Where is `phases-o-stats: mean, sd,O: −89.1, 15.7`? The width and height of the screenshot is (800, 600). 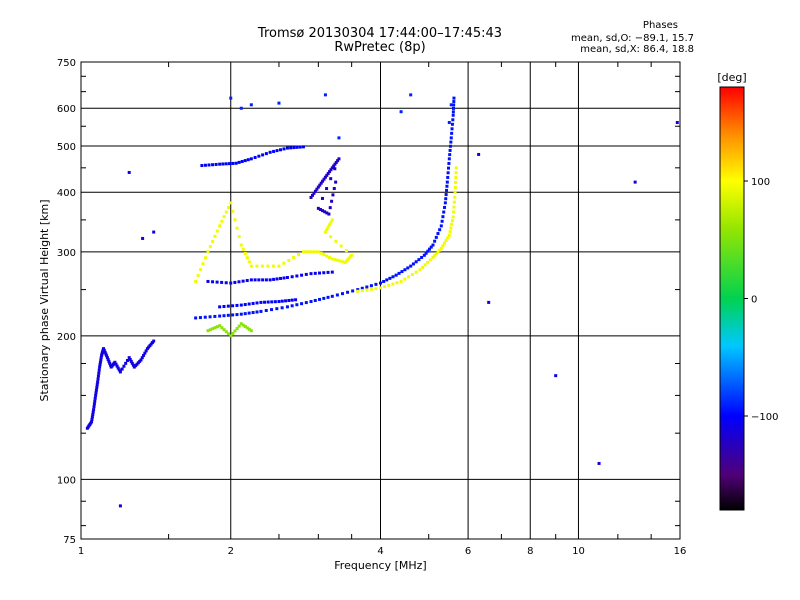 phases-o-stats: mean, sd,O: −89.1, 15.7 is located at coordinates (632, 38).